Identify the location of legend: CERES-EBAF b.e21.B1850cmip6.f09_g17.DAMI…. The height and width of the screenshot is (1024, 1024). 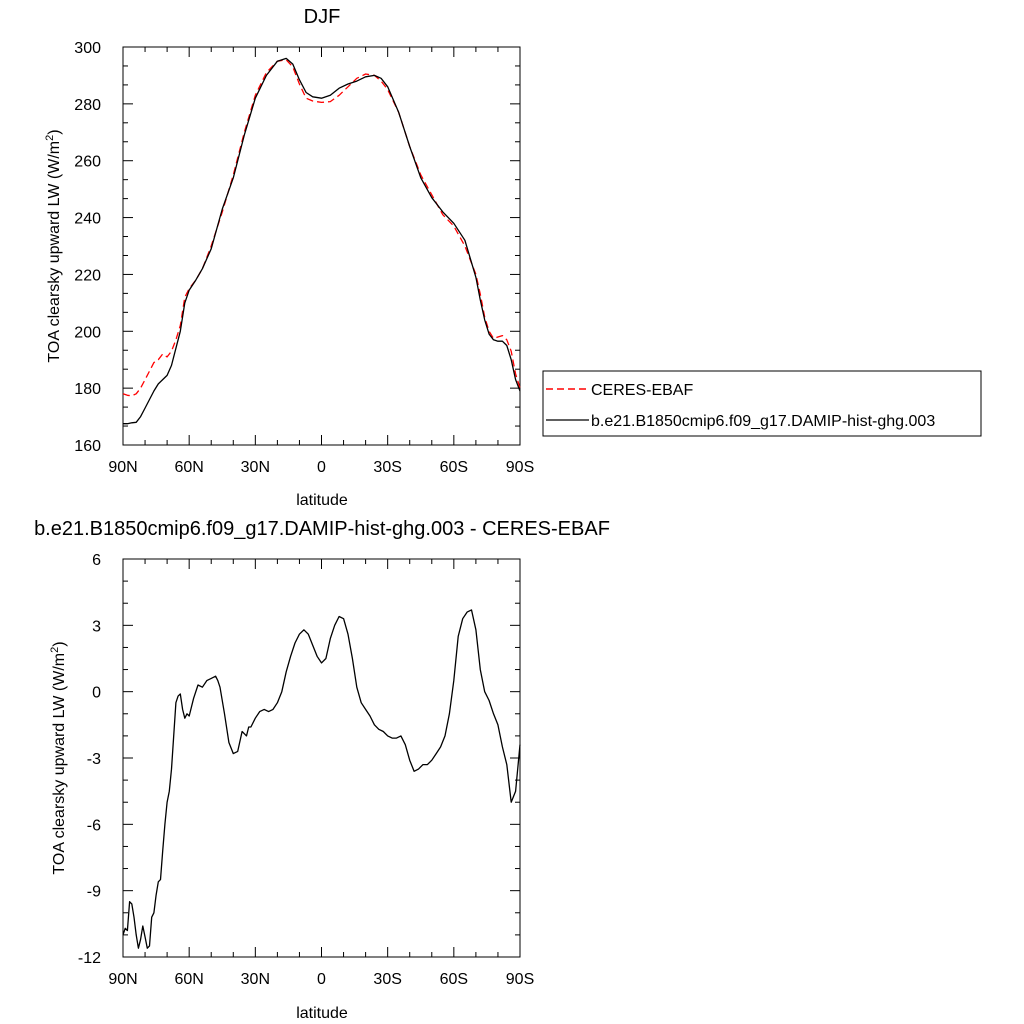
(762, 403).